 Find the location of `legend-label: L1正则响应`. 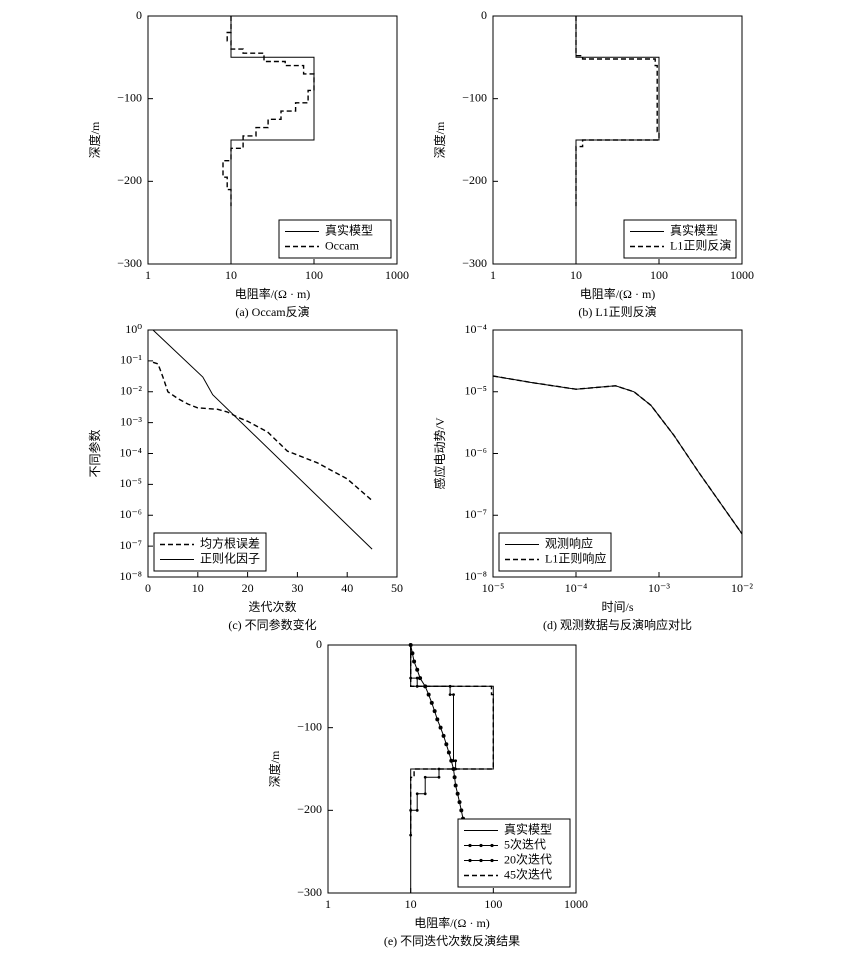

legend-label: L1正则响应 is located at coordinates (575, 557).